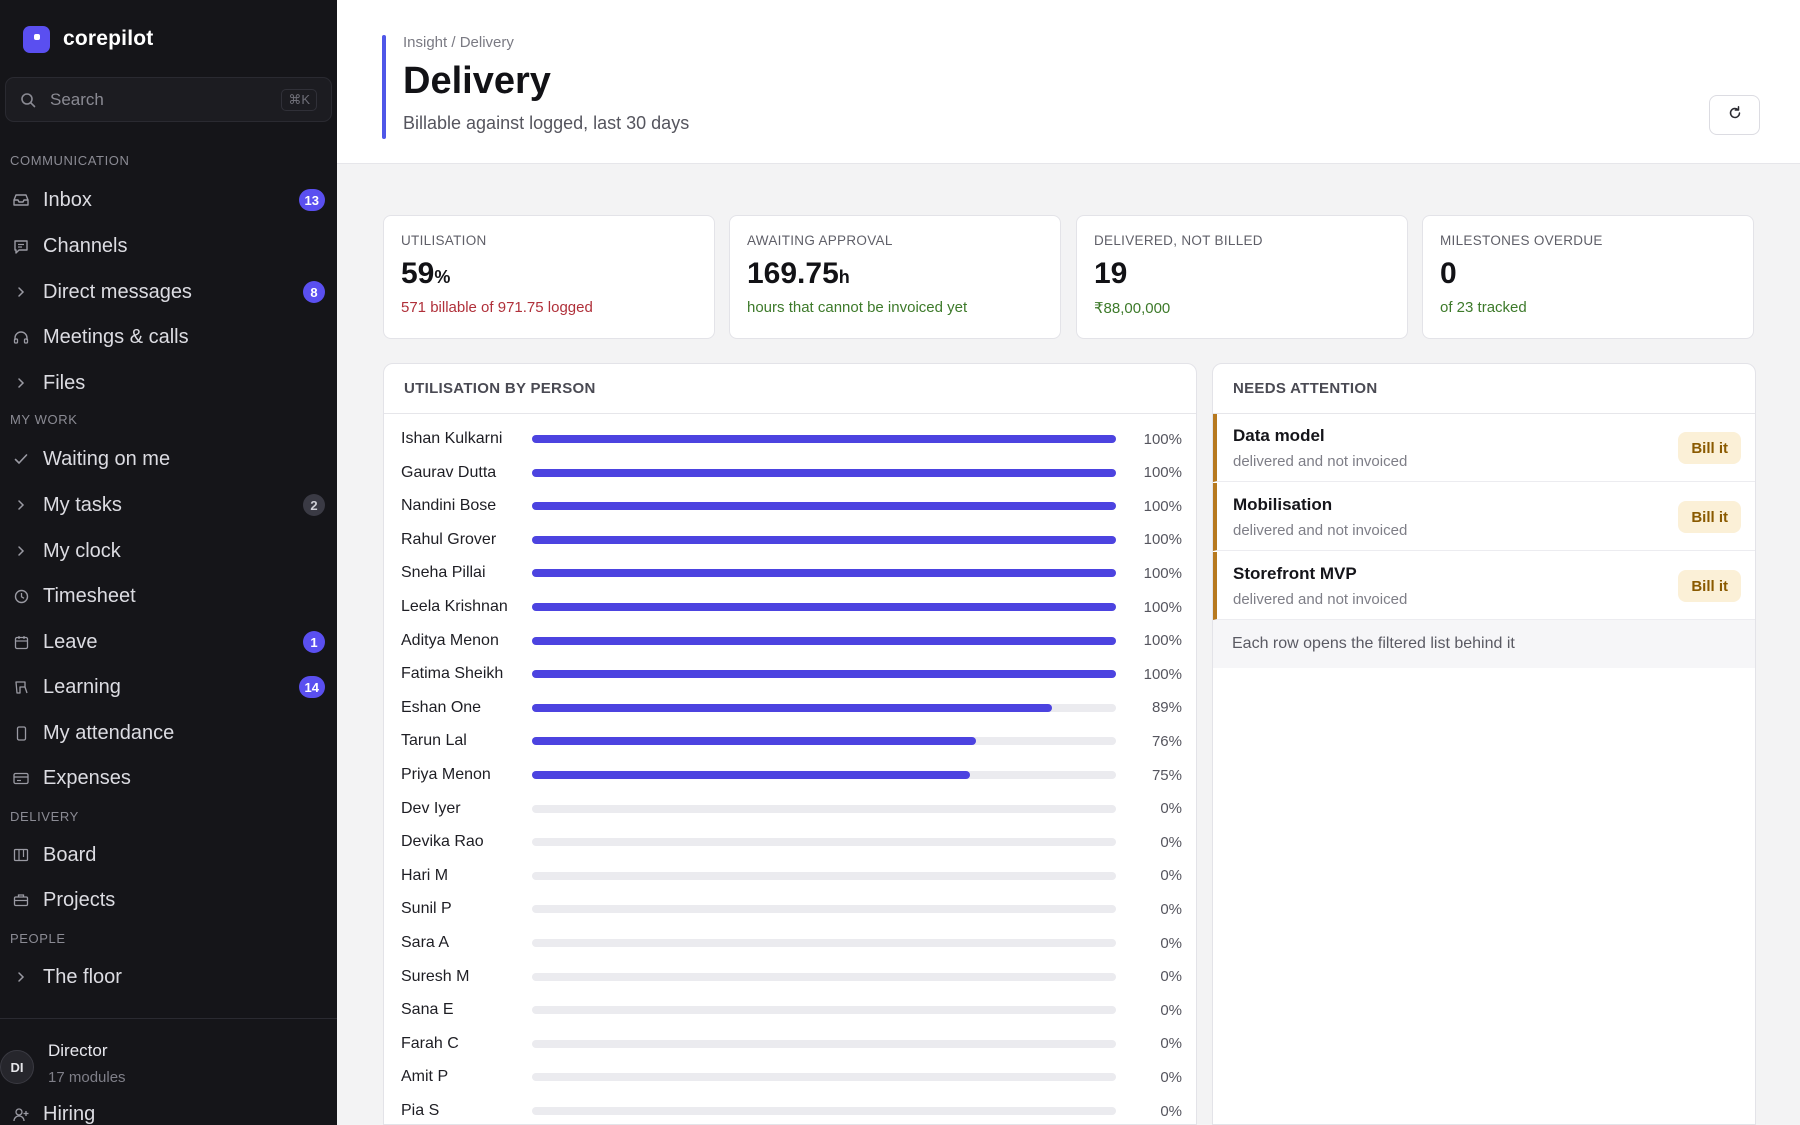 This screenshot has height=1125, width=1800. I want to click on sidebar-item-waiting-on-me: Waiting on me, so click(168, 459).